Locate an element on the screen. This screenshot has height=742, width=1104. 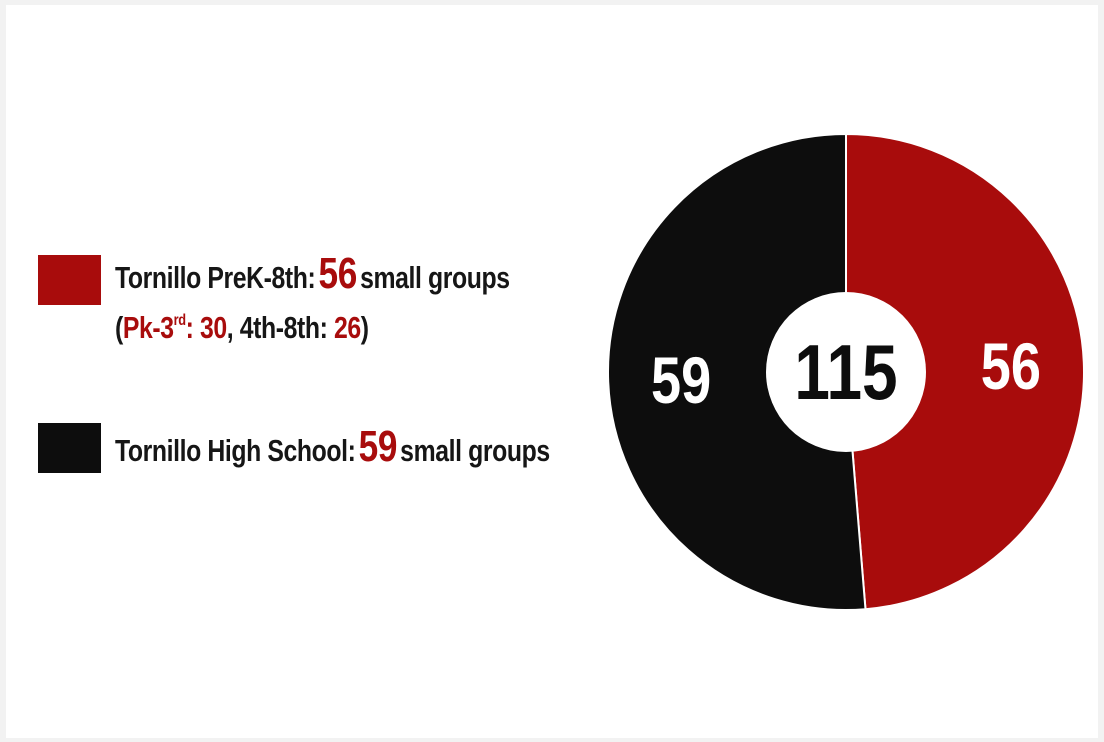
pie-value-label-prek8: 56 is located at coordinates (1011, 366).